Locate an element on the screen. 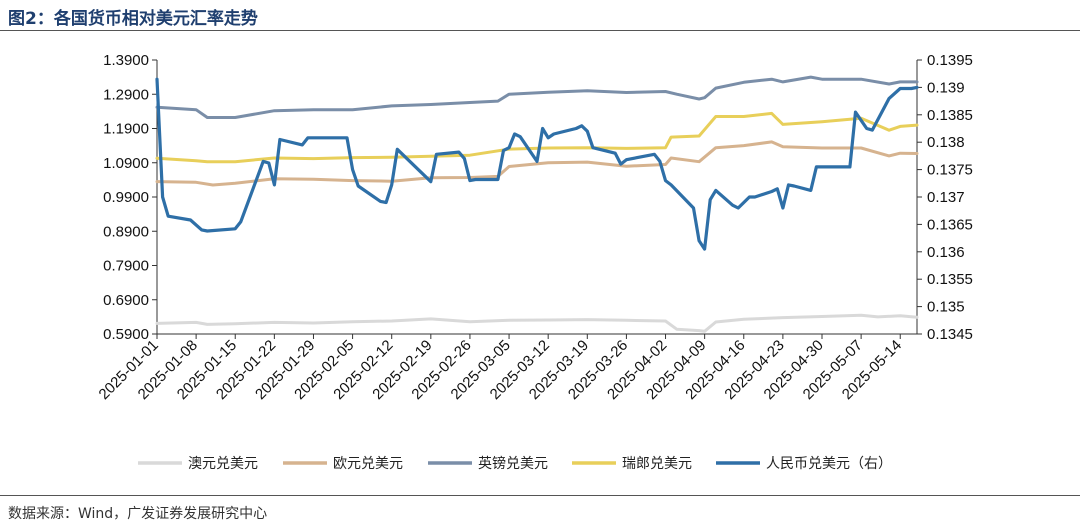 The height and width of the screenshot is (528, 1080). bottom-divider is located at coordinates (540, 495).